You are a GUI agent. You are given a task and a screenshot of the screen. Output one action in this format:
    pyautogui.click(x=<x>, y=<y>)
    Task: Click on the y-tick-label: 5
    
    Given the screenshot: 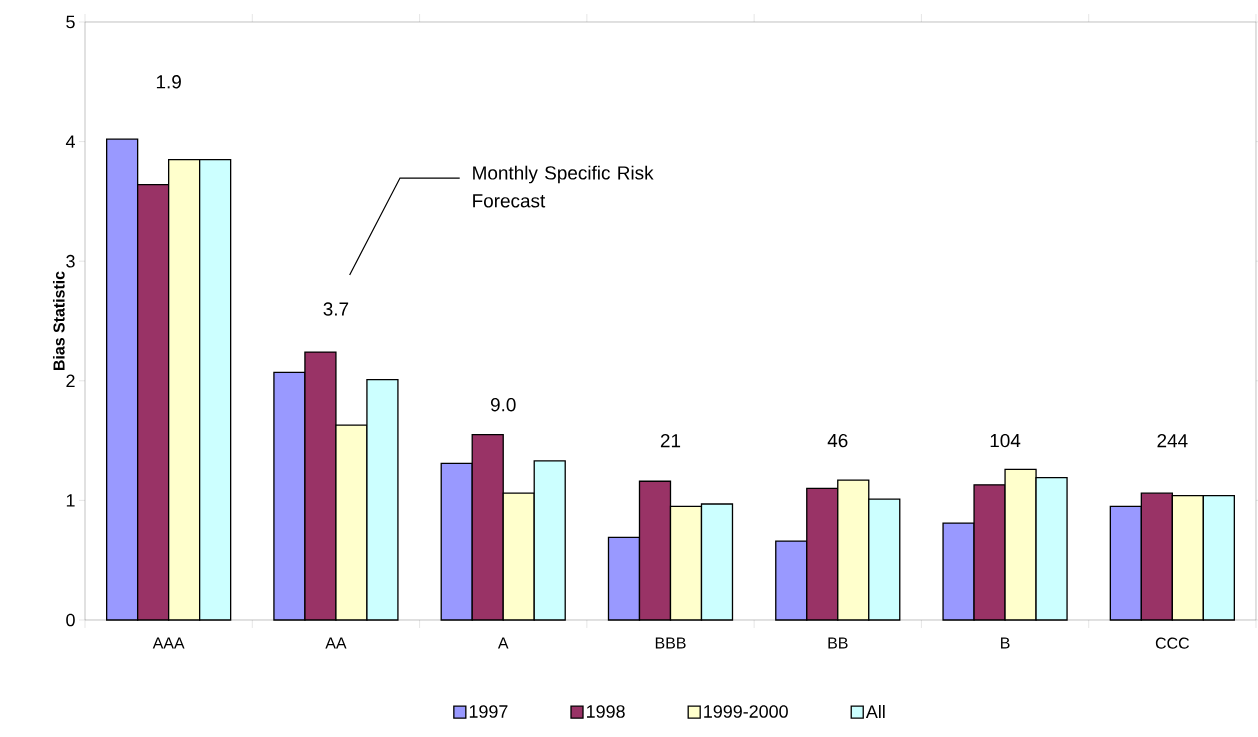 What is the action you would take?
    pyautogui.click(x=70, y=22)
    